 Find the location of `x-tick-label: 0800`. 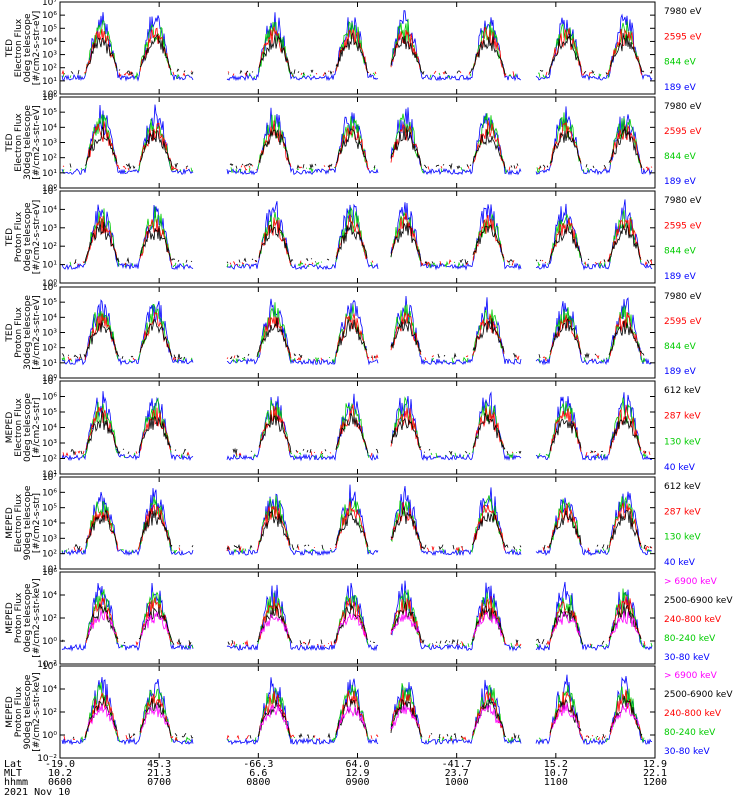

x-tick-label: 0800 is located at coordinates (258, 782).